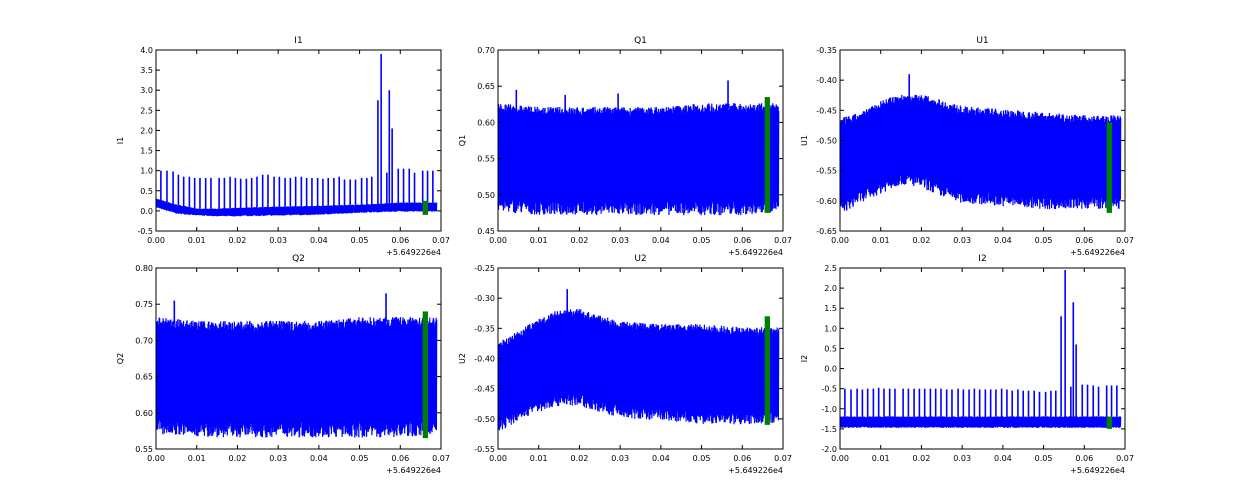 This screenshot has width=1250, height=504. What do you see at coordinates (829, 409) in the screenshot?
I see `y-tick-label: -1.0` at bounding box center [829, 409].